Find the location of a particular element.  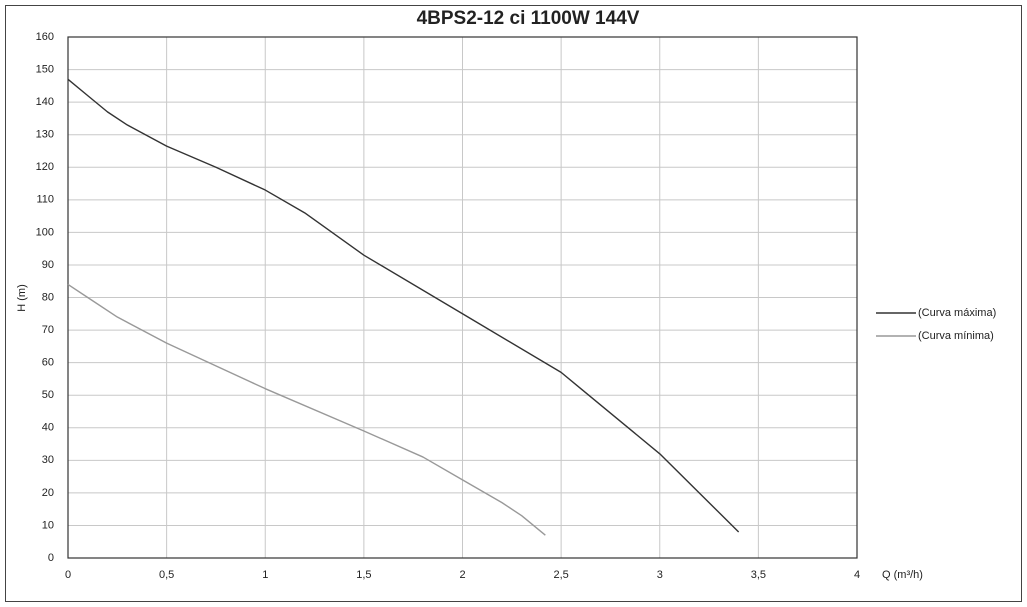

x-tick-label: 0 is located at coordinates (68, 575).